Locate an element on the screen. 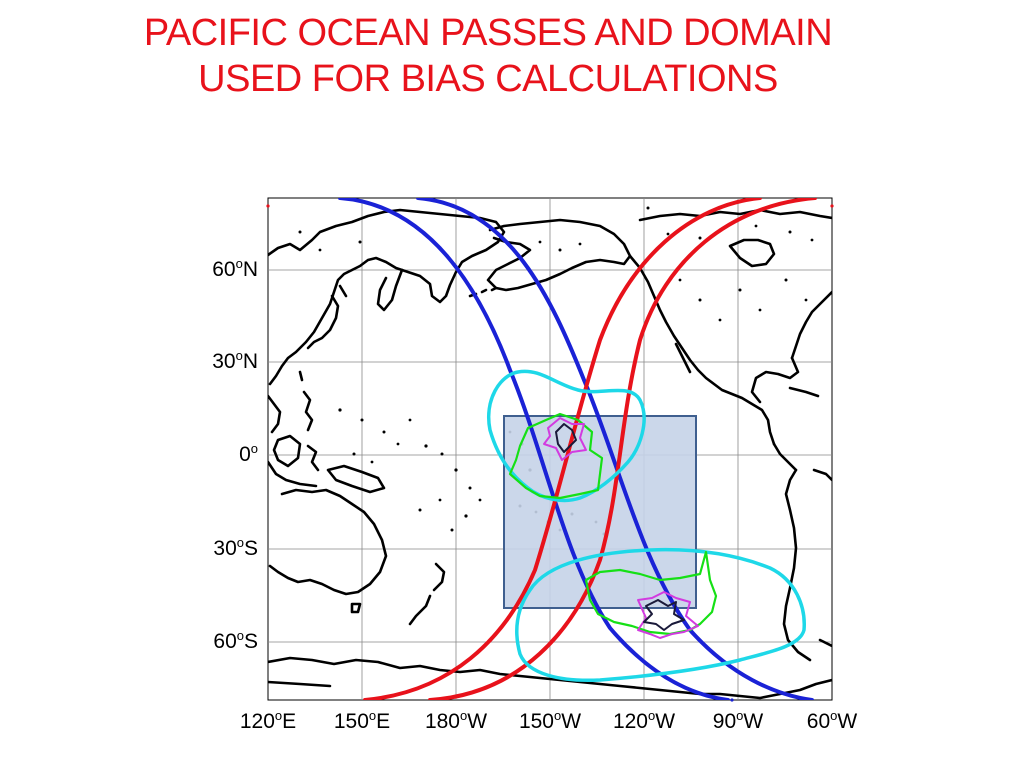  lon-tick-label: 120oE is located at coordinates (268, 721).